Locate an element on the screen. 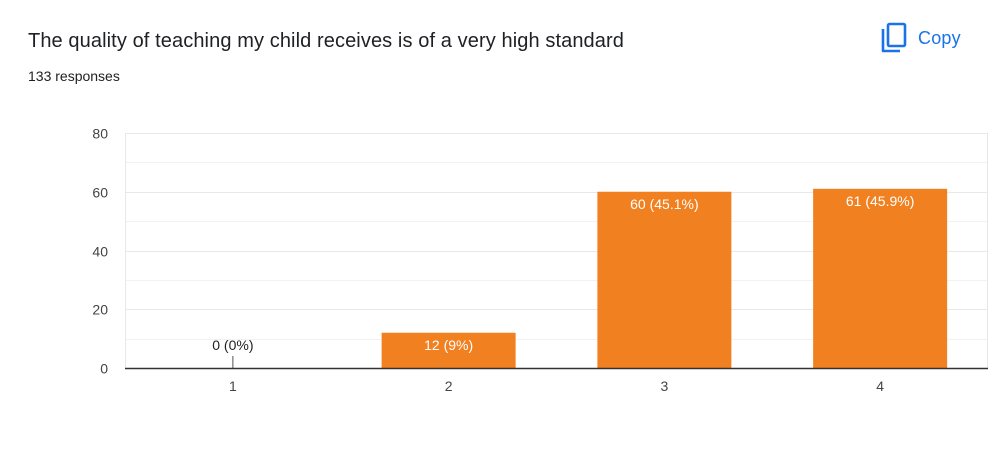  x-tick-label: 2 is located at coordinates (449, 386).